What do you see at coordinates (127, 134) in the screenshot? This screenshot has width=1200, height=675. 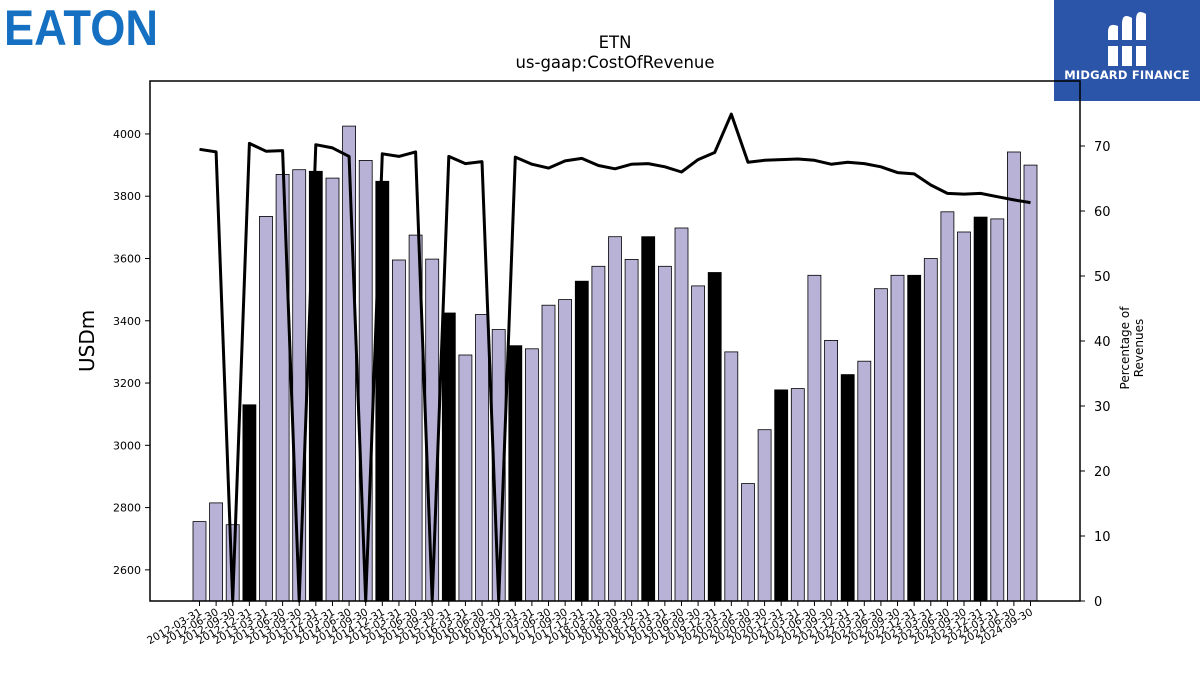 I see `y-tick-label: 4000` at bounding box center [127, 134].